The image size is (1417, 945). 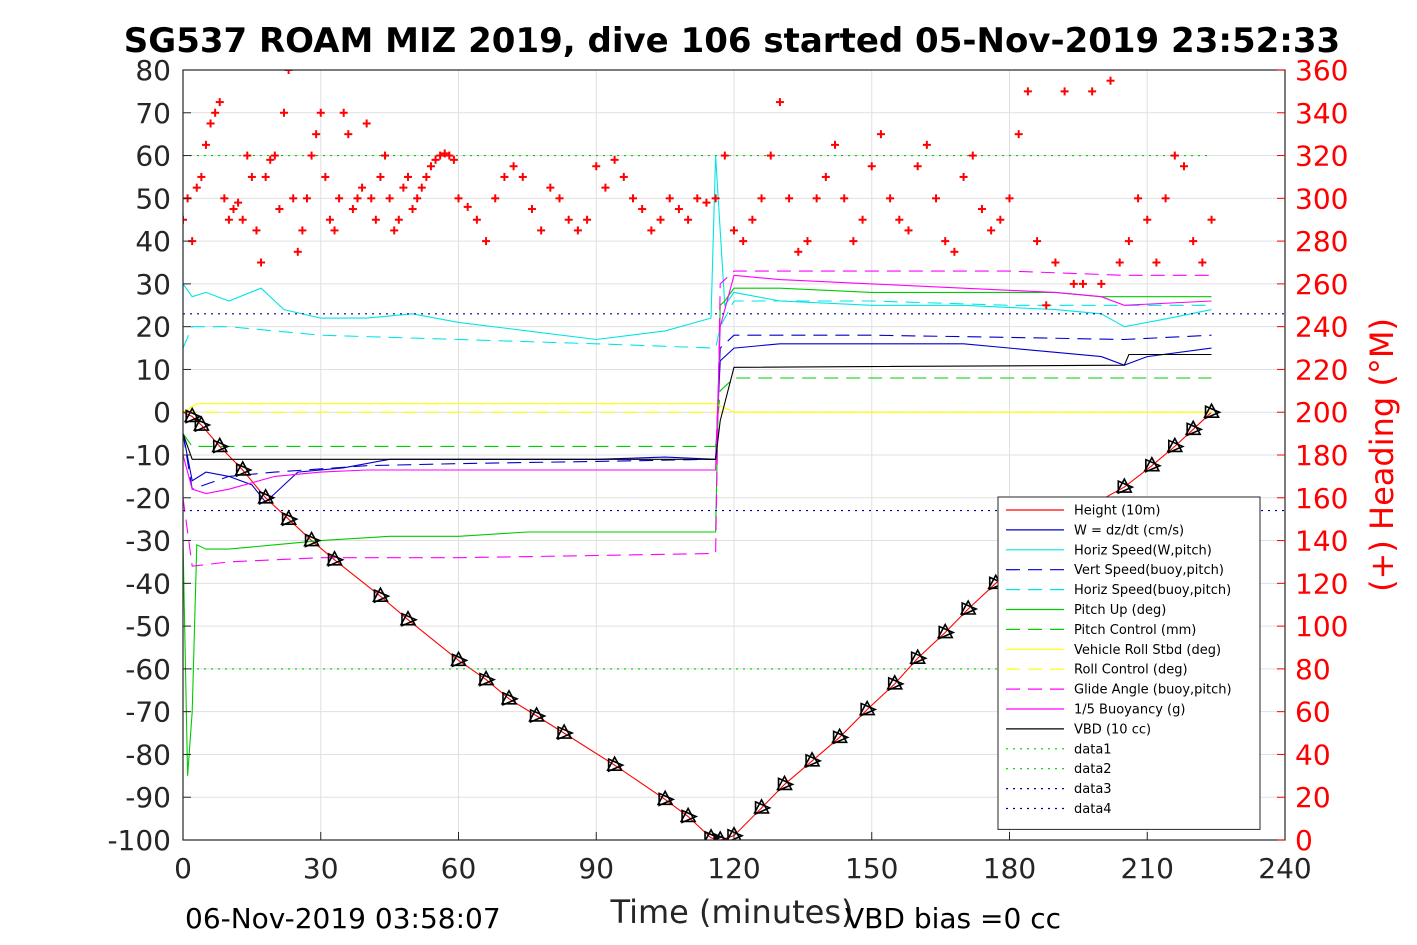 What do you see at coordinates (1321, 498) in the screenshot?
I see `y2-tick-label: 160` at bounding box center [1321, 498].